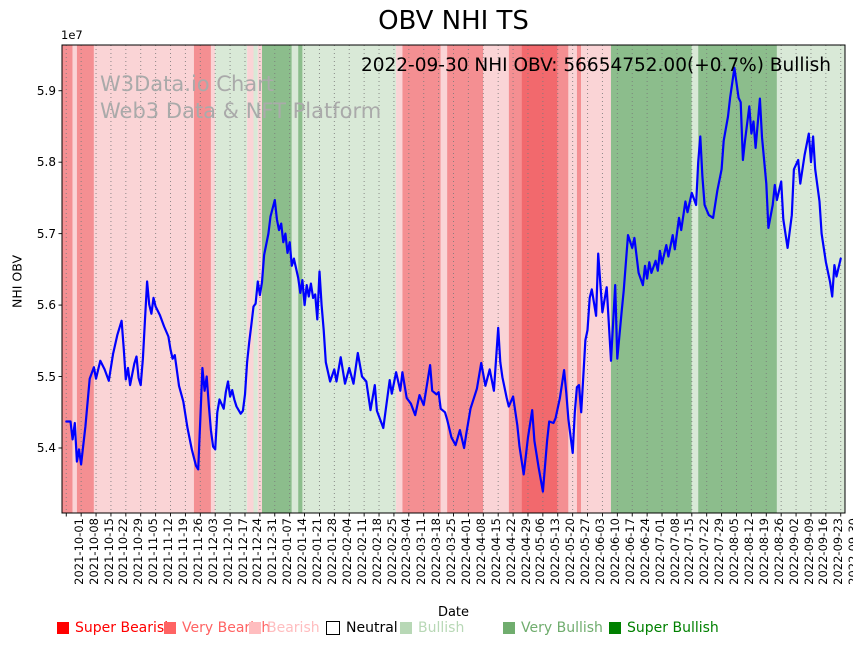 The image size is (853, 646). What do you see at coordinates (108, 551) in the screenshot?
I see `x-tick-label: 2021-10-15` at bounding box center [108, 551].